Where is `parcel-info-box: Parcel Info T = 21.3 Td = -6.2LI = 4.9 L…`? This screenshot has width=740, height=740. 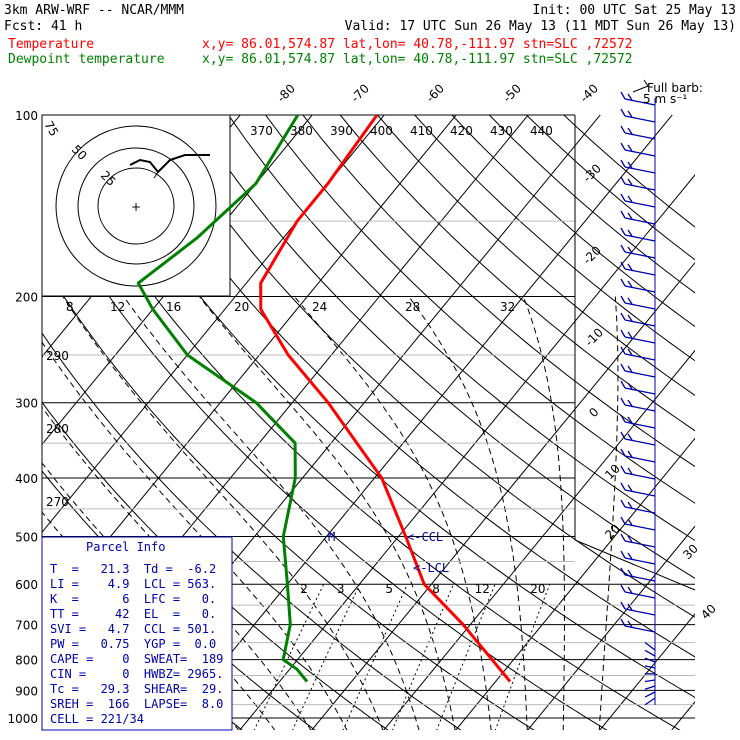 parcel-info-box: Parcel Info T = 21.3 Td = -6.2LI = 4.9 L… is located at coordinates (137, 633).